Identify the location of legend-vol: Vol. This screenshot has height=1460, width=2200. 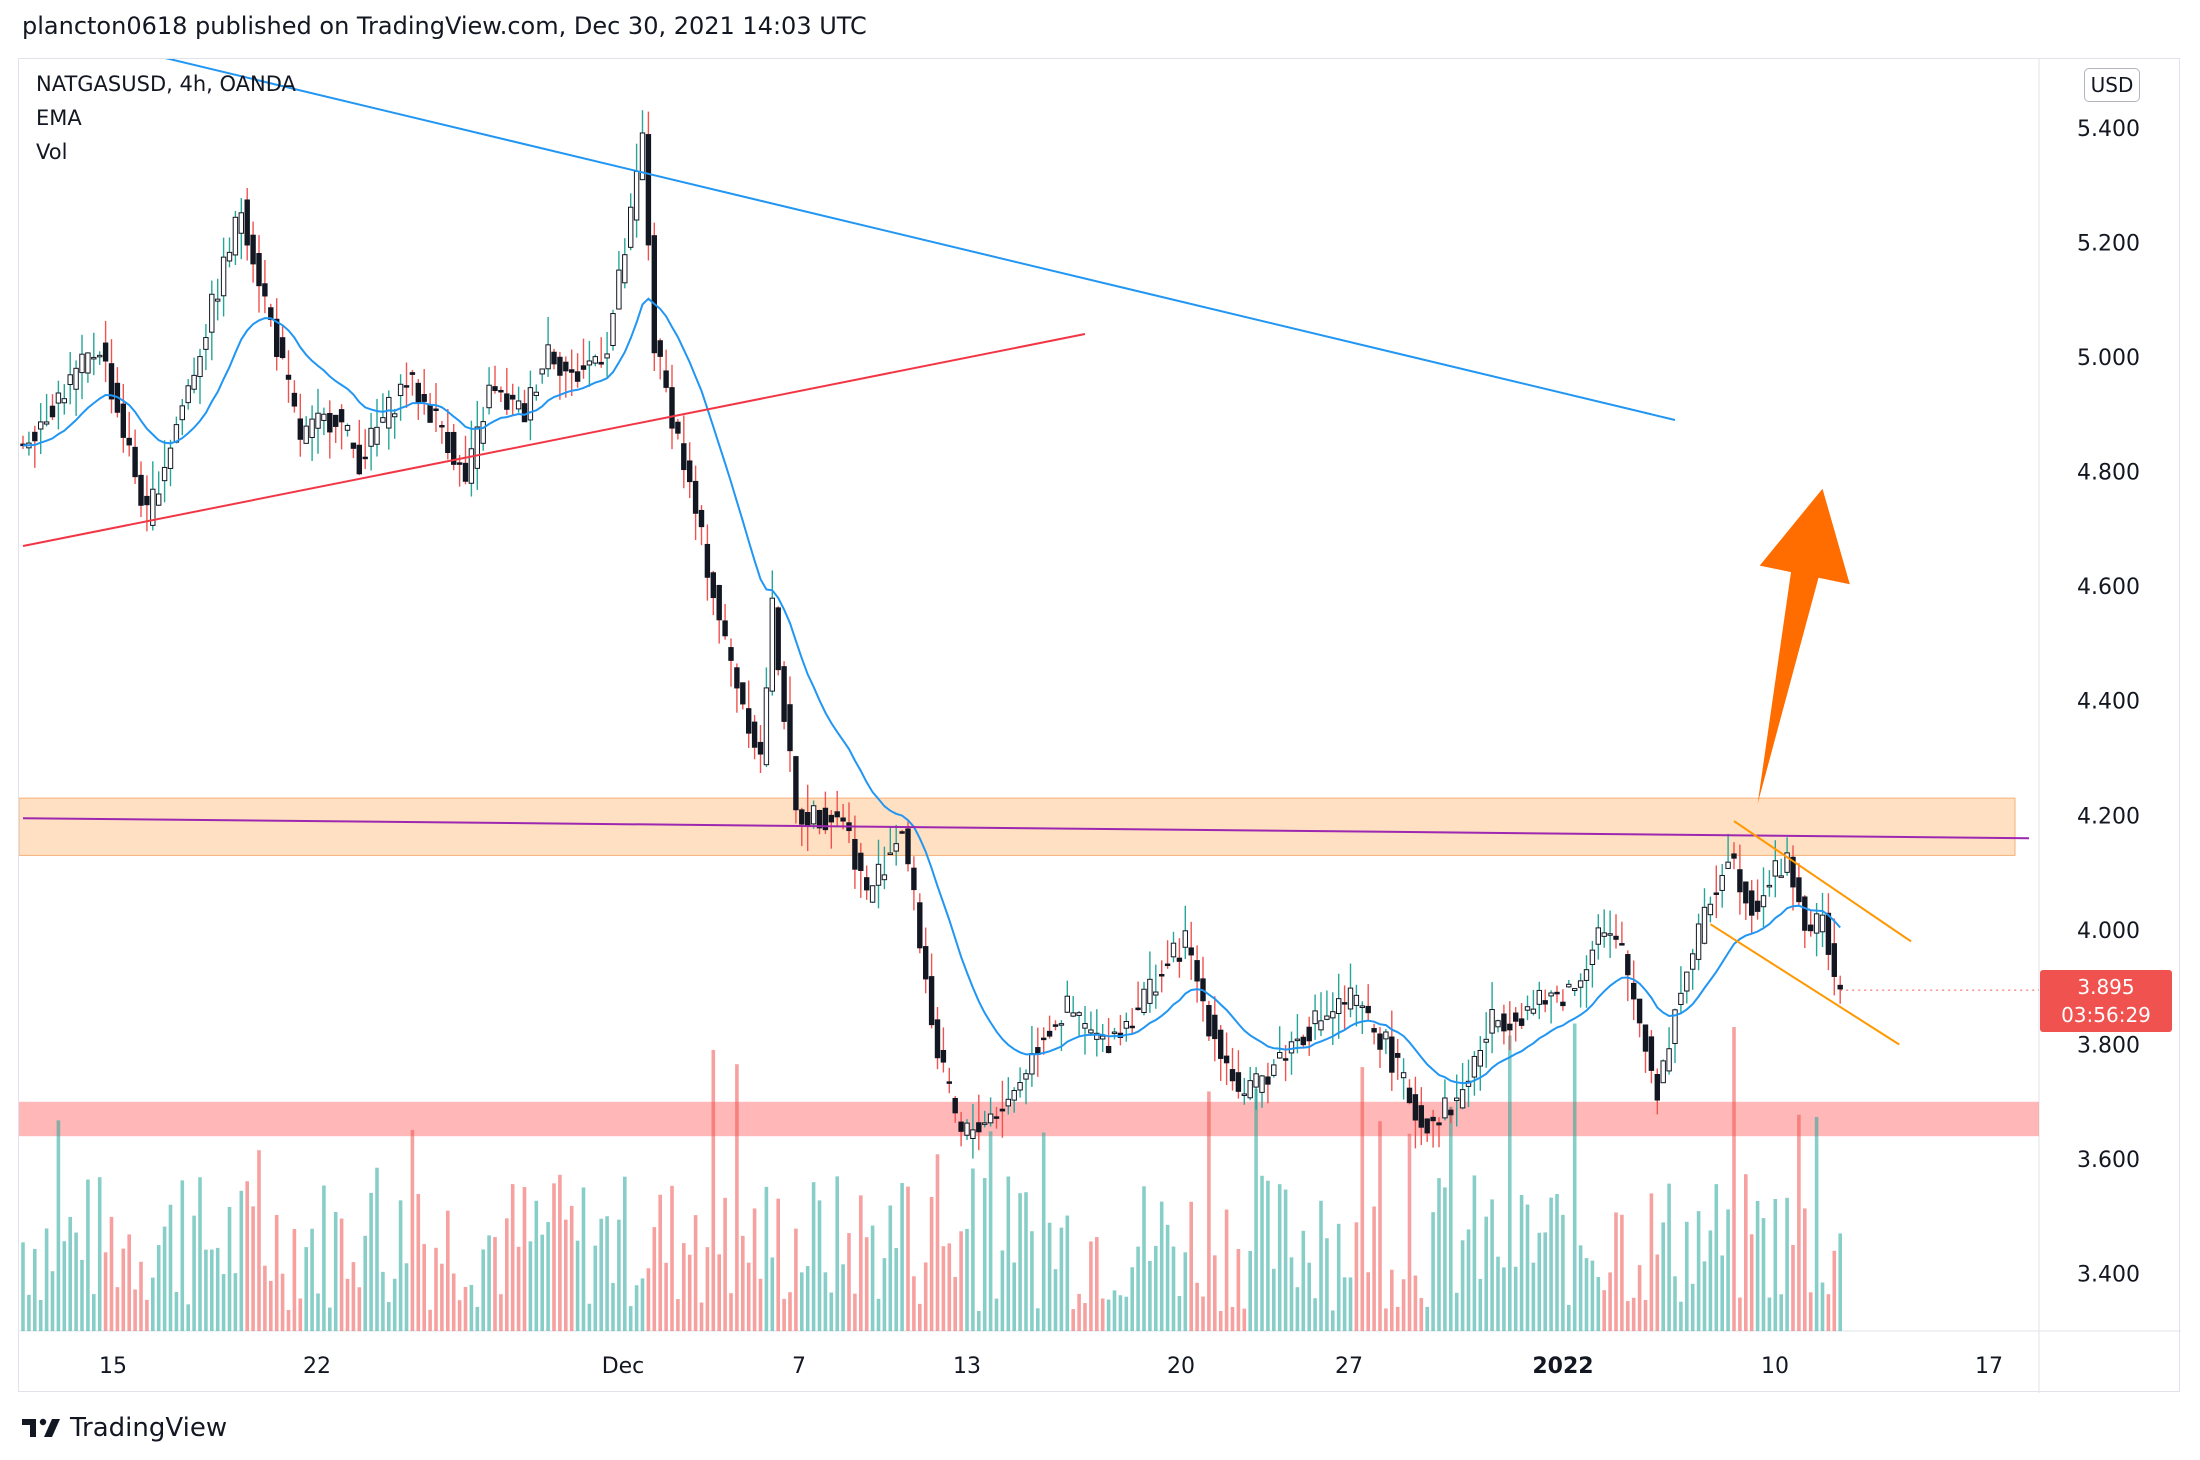
(52, 152).